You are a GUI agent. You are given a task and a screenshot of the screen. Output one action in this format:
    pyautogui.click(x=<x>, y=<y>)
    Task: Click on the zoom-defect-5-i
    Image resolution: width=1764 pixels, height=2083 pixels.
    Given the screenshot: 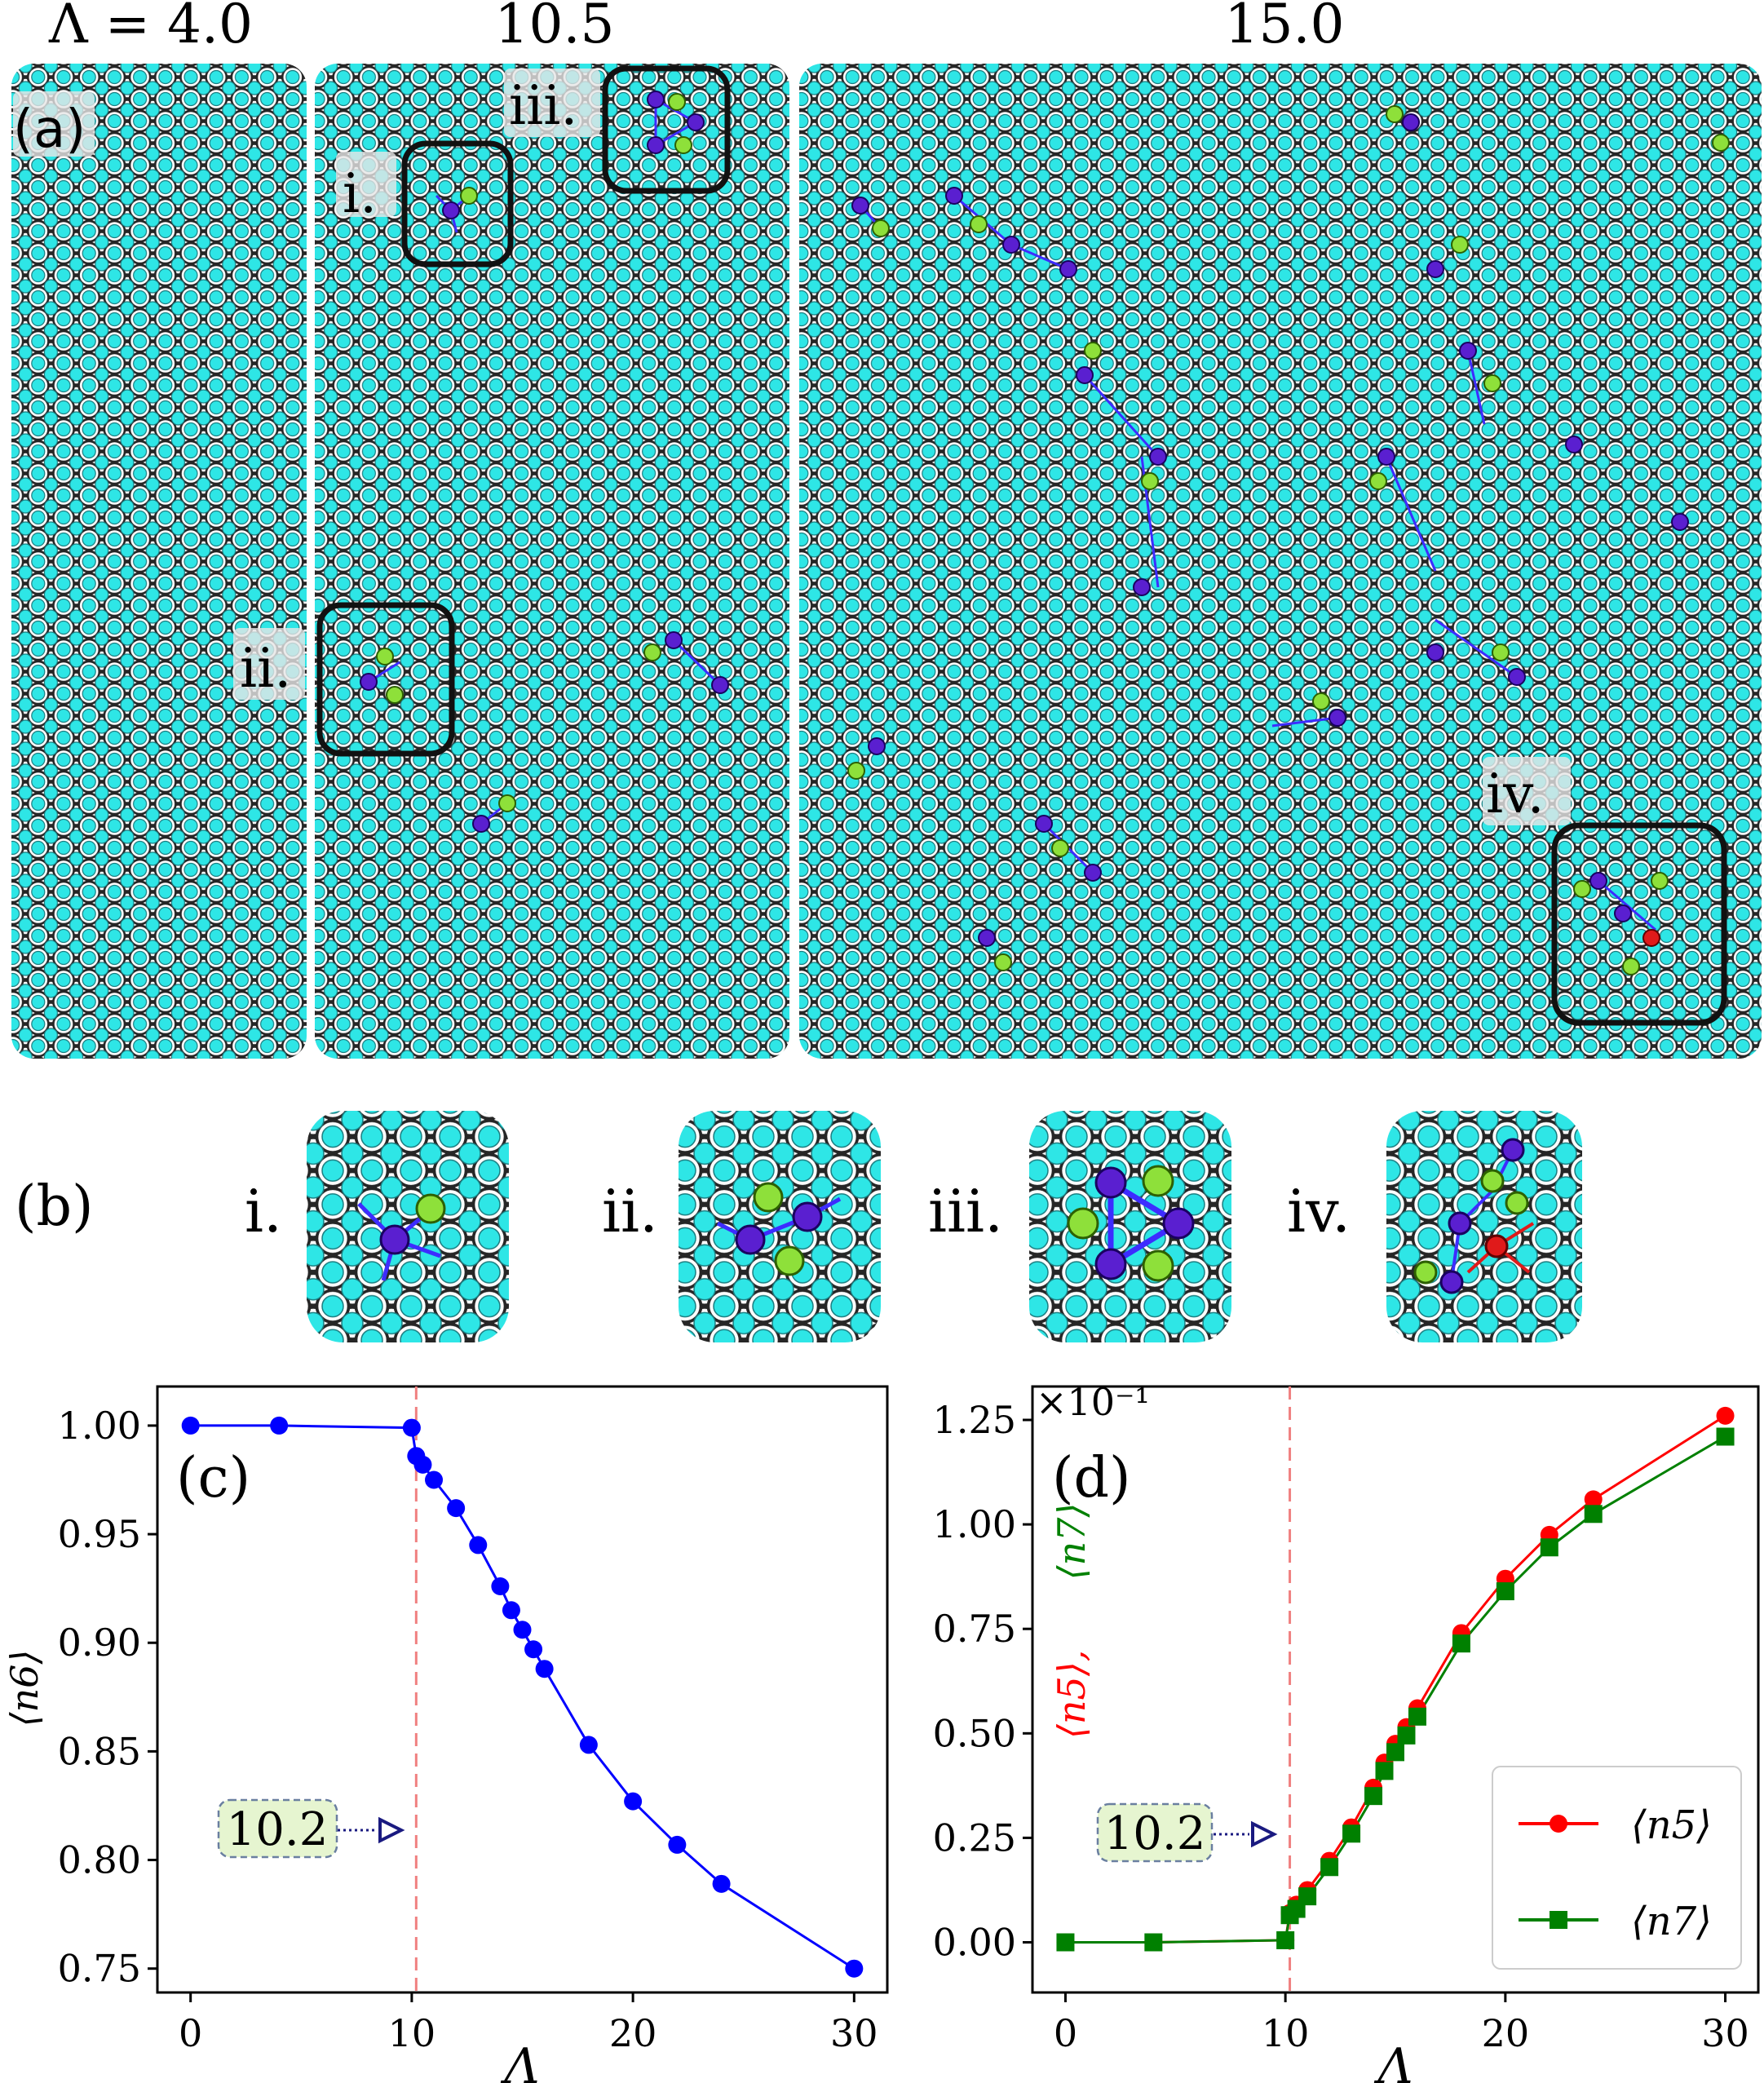 What is the action you would take?
    pyautogui.click(x=394, y=1239)
    